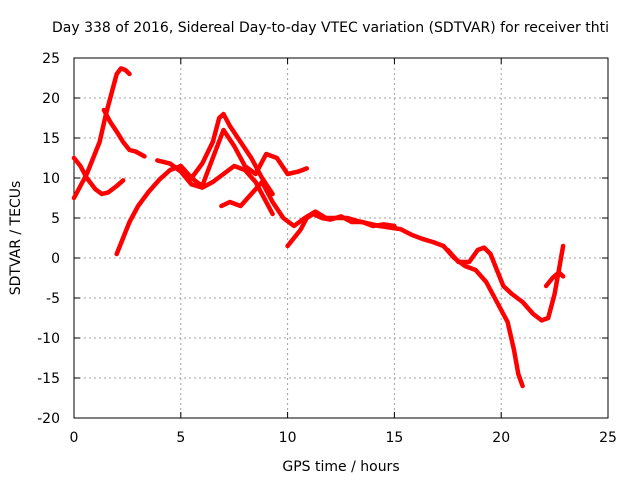  What do you see at coordinates (55, 219) in the screenshot?
I see `y-tick-label: 5` at bounding box center [55, 219].